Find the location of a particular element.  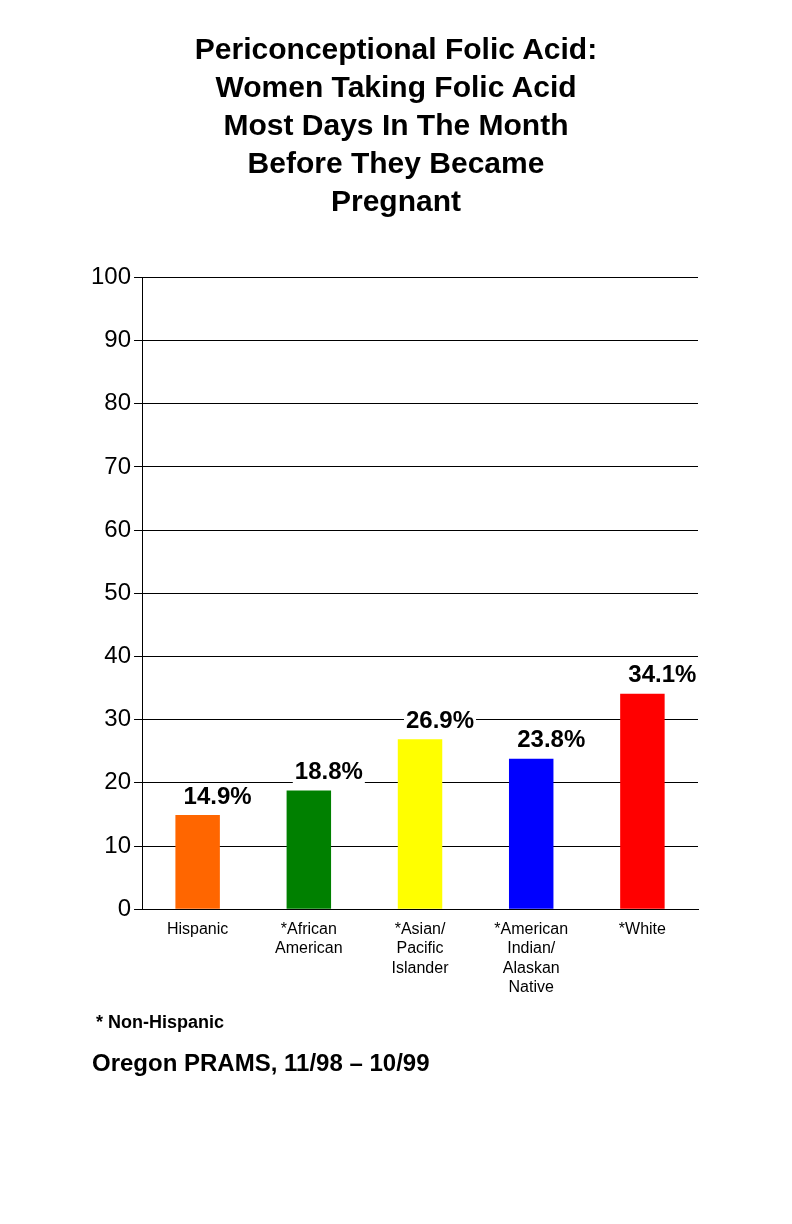

y-tick-label: 50 is located at coordinates (118, 591).